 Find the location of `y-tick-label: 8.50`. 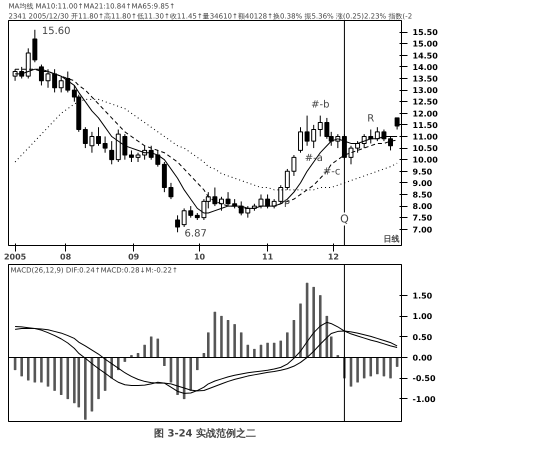

y-tick-label: 8.50 is located at coordinates (422, 195).